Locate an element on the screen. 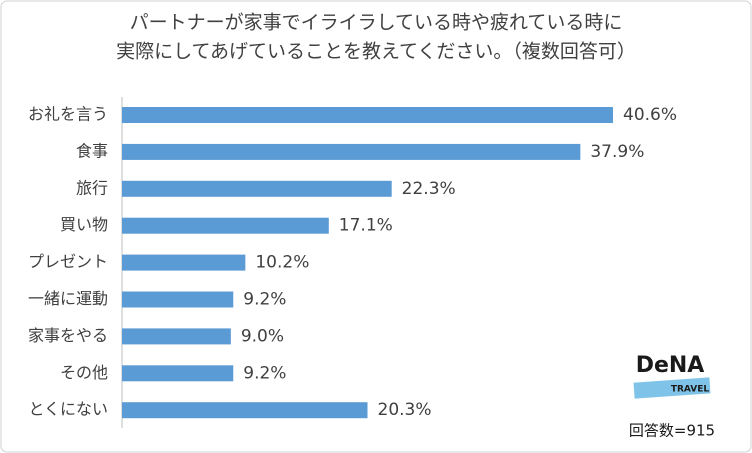 The image size is (752, 453). chart-title: パートナーが家事でイライラしている時や疲れている時に is located at coordinates (376, 23).